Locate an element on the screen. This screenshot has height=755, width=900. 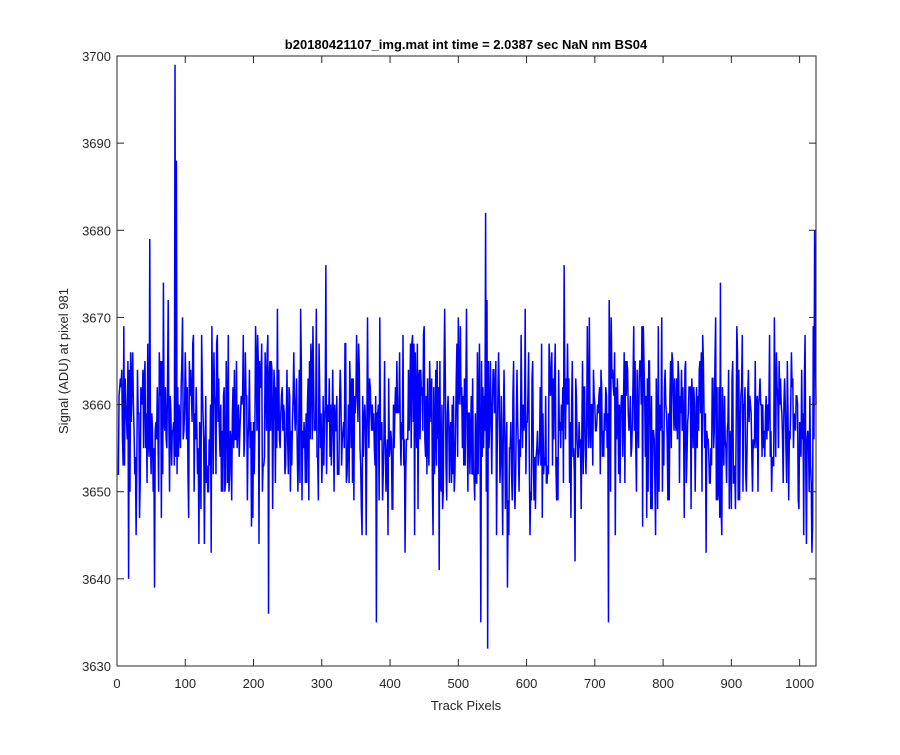
x-tick-label: 800 is located at coordinates (663, 683).